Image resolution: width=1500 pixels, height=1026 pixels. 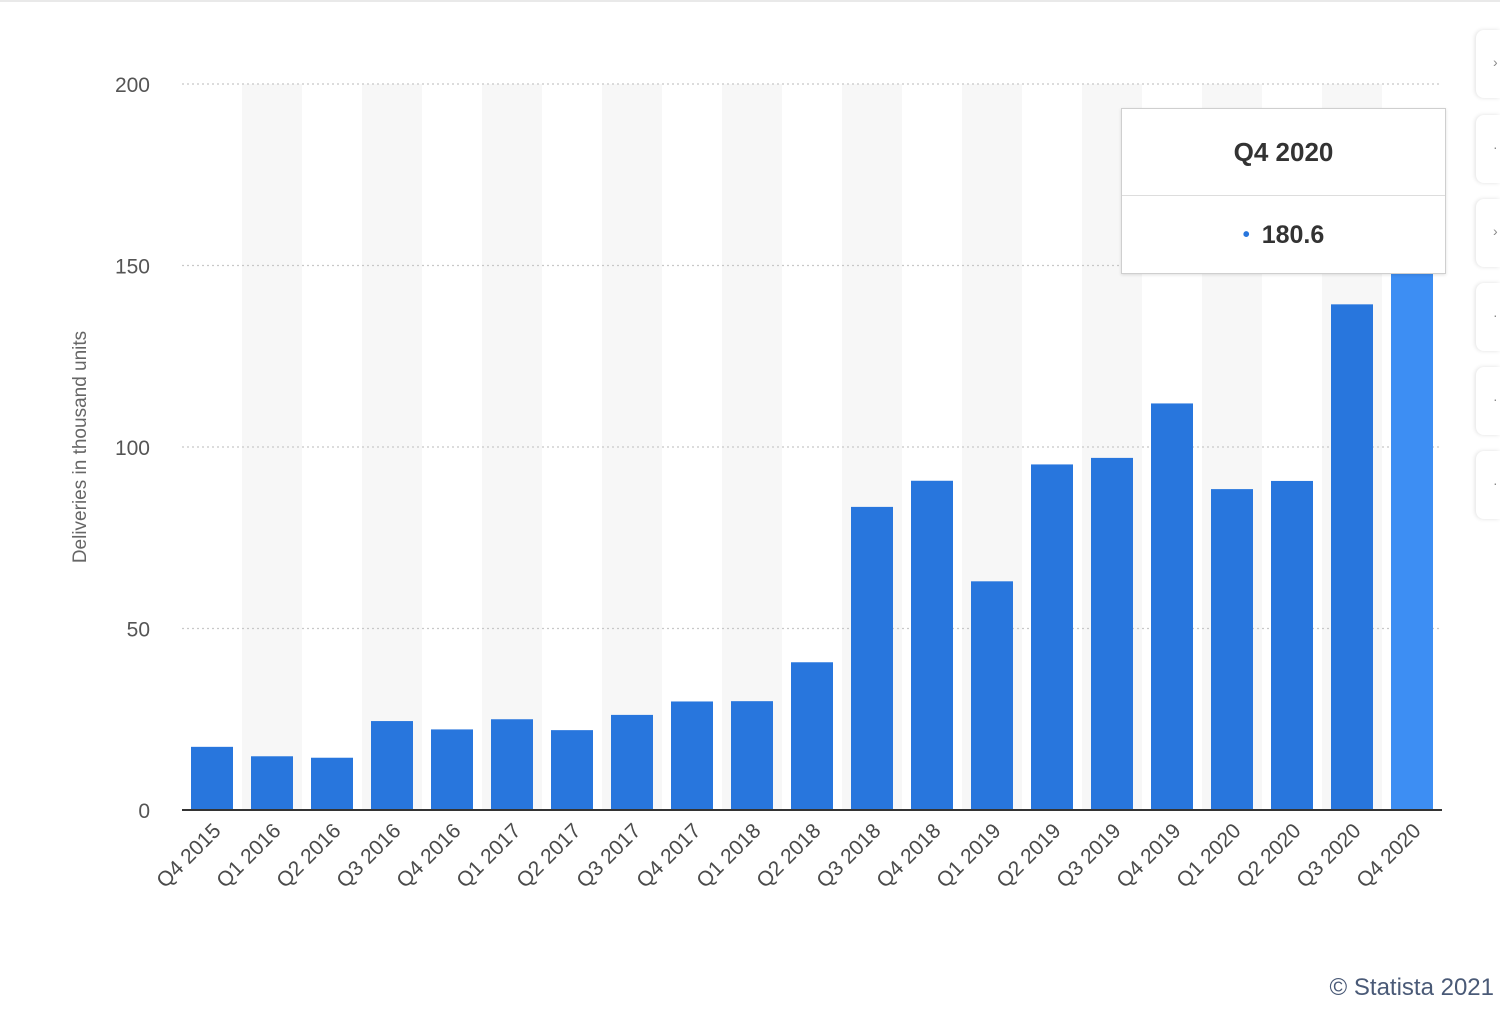 What do you see at coordinates (488, 855) in the screenshot?
I see `x-category-label: Q1 2017` at bounding box center [488, 855].